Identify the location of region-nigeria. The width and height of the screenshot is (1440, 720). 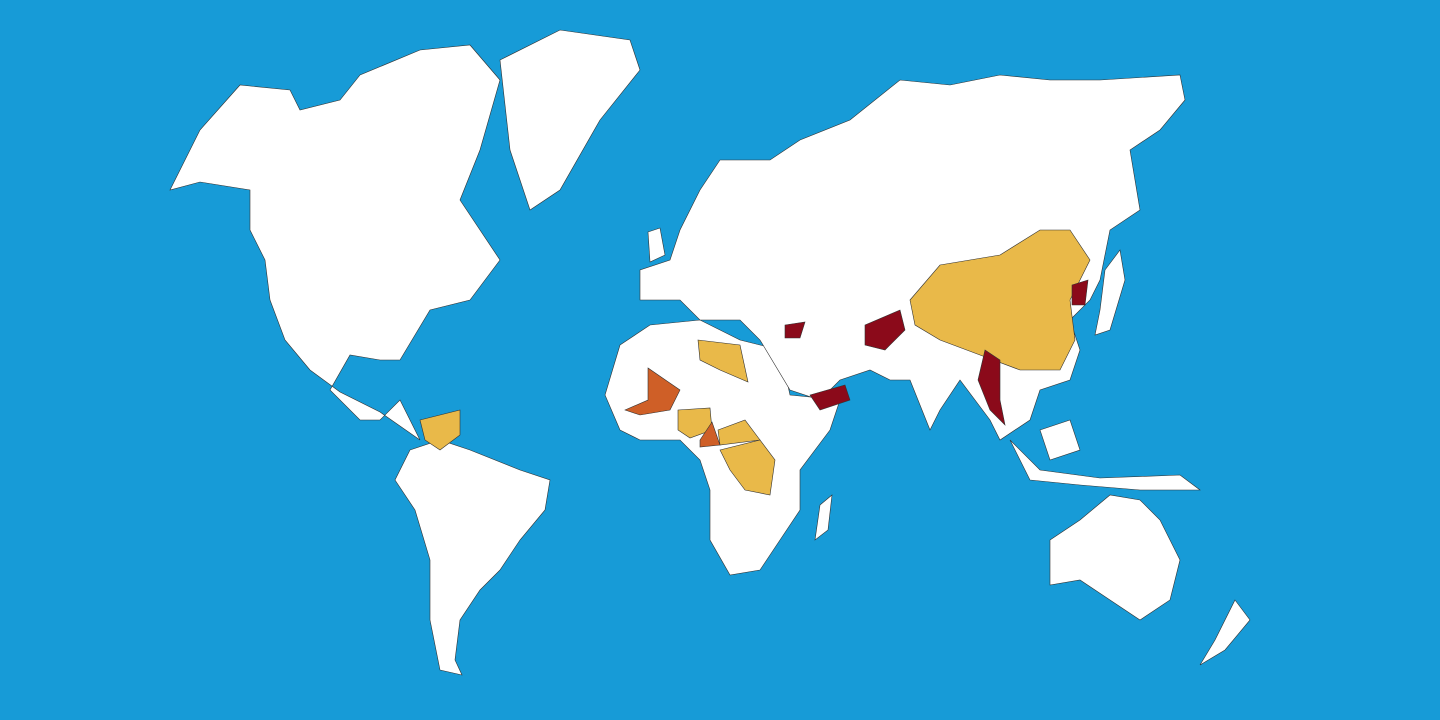
(695, 423).